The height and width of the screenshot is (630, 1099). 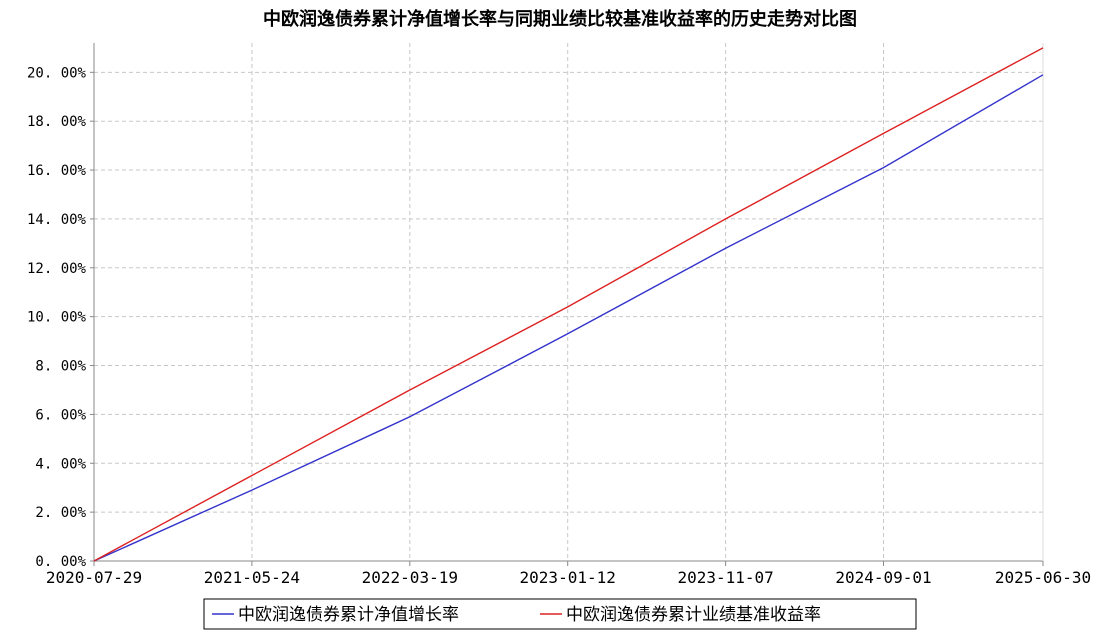 What do you see at coordinates (57, 171) in the screenshot?
I see `y-tick-label: 16. 00%` at bounding box center [57, 171].